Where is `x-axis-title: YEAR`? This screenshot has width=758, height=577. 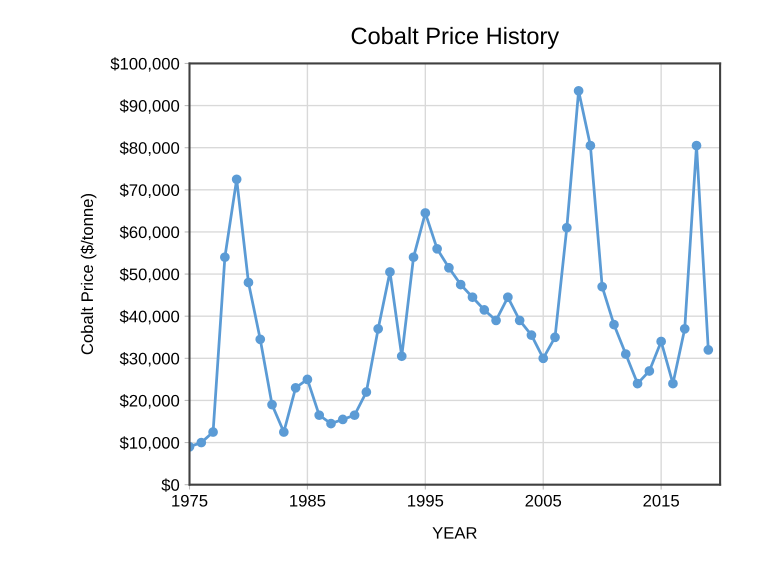 x-axis-title: YEAR is located at coordinates (454, 533).